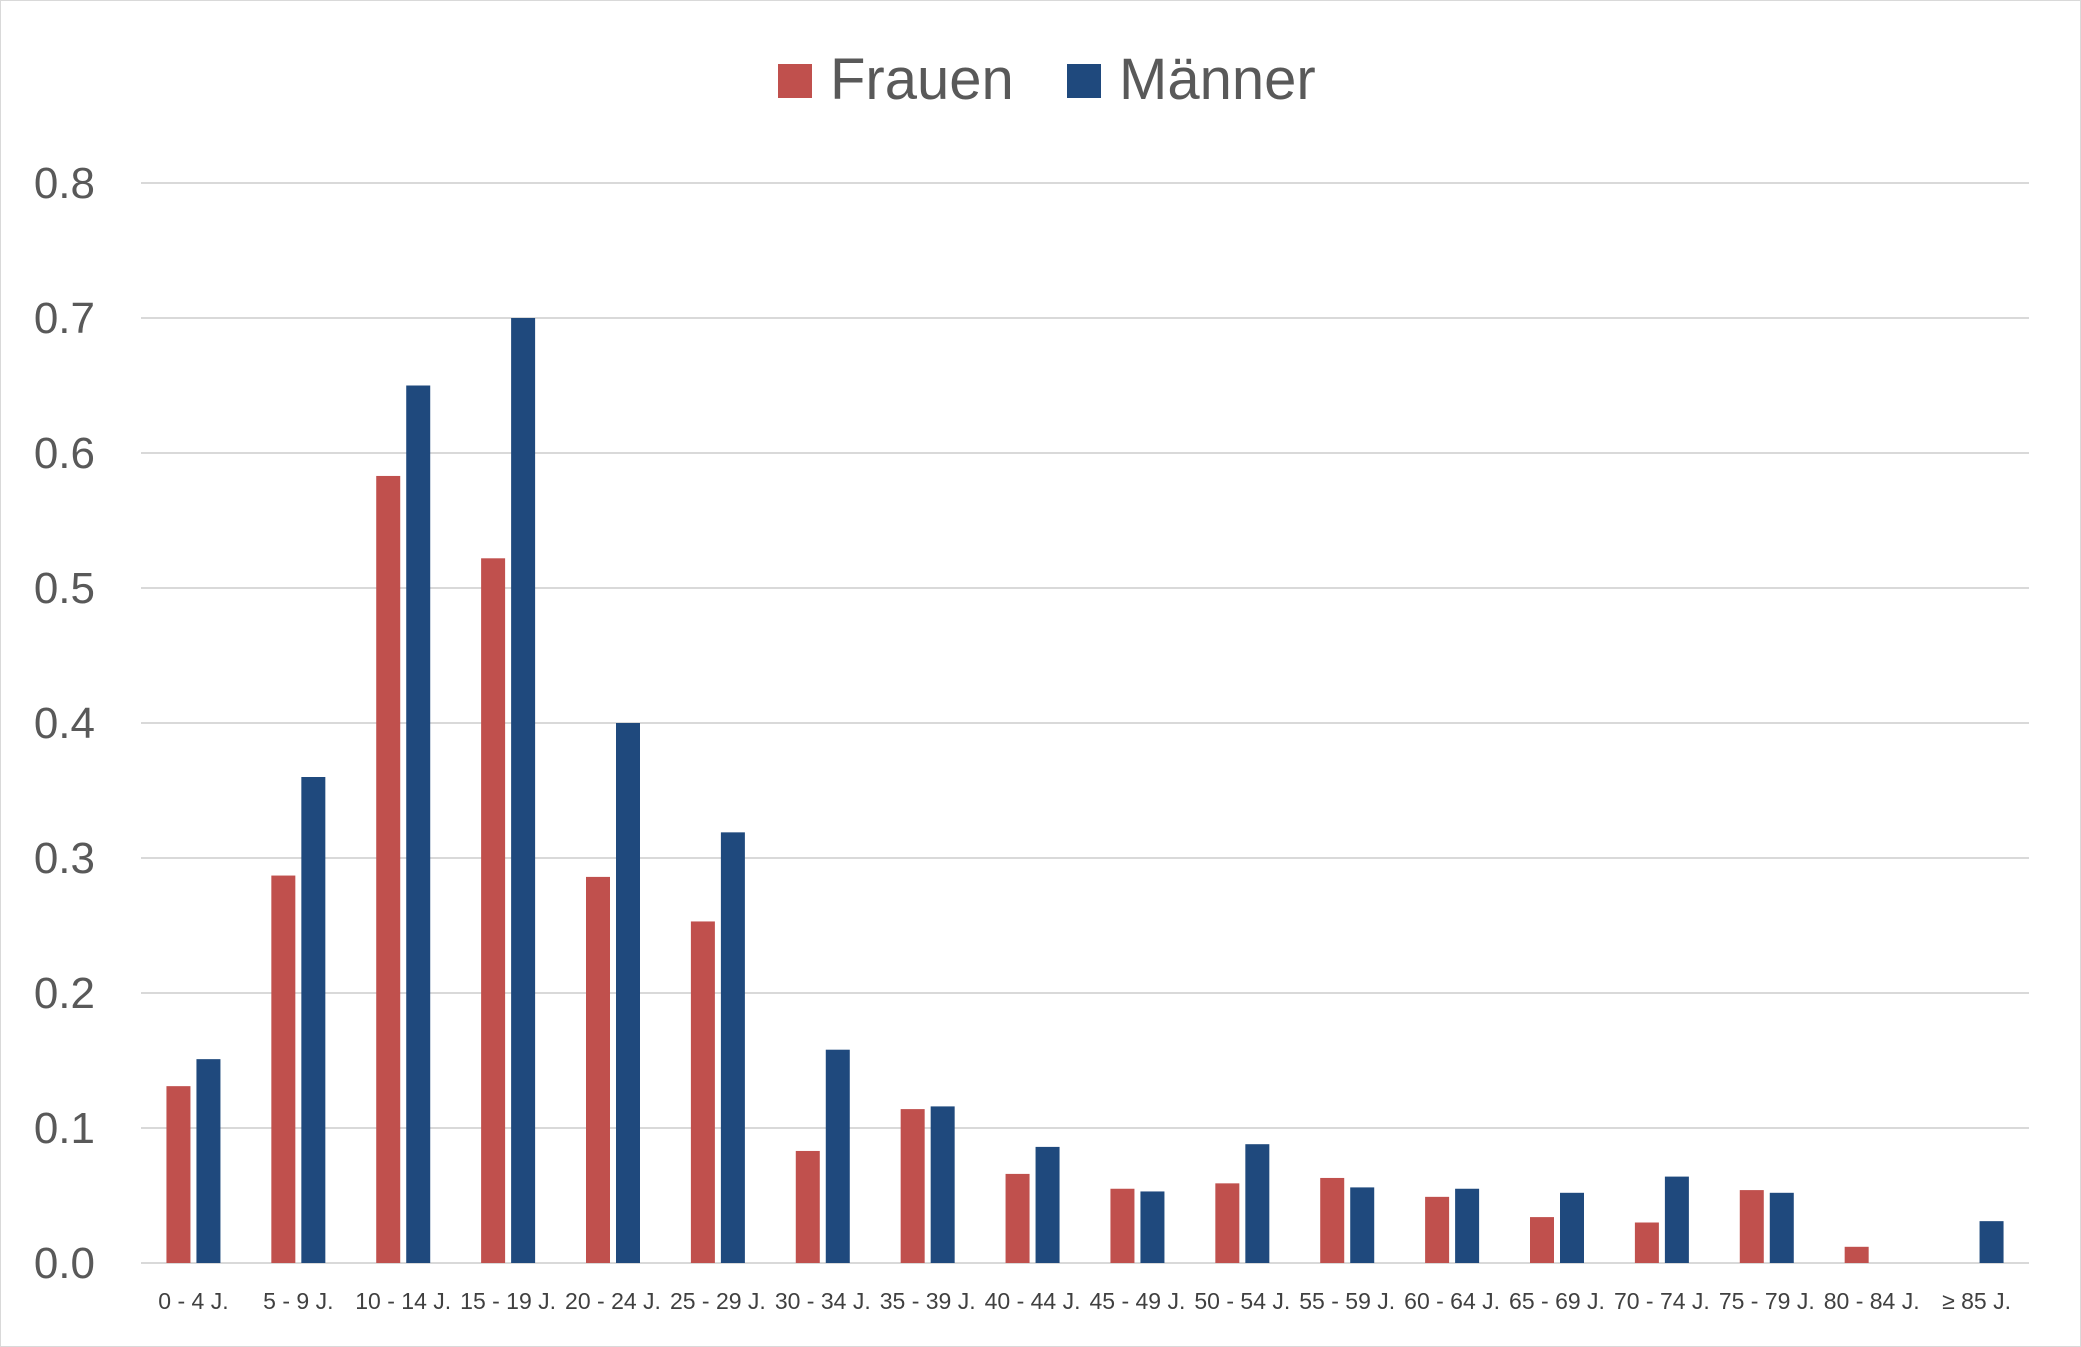 The image size is (2081, 1347). Describe the element at coordinates (1572, 1227) in the screenshot. I see `bar-maenner-65-69-j` at that location.